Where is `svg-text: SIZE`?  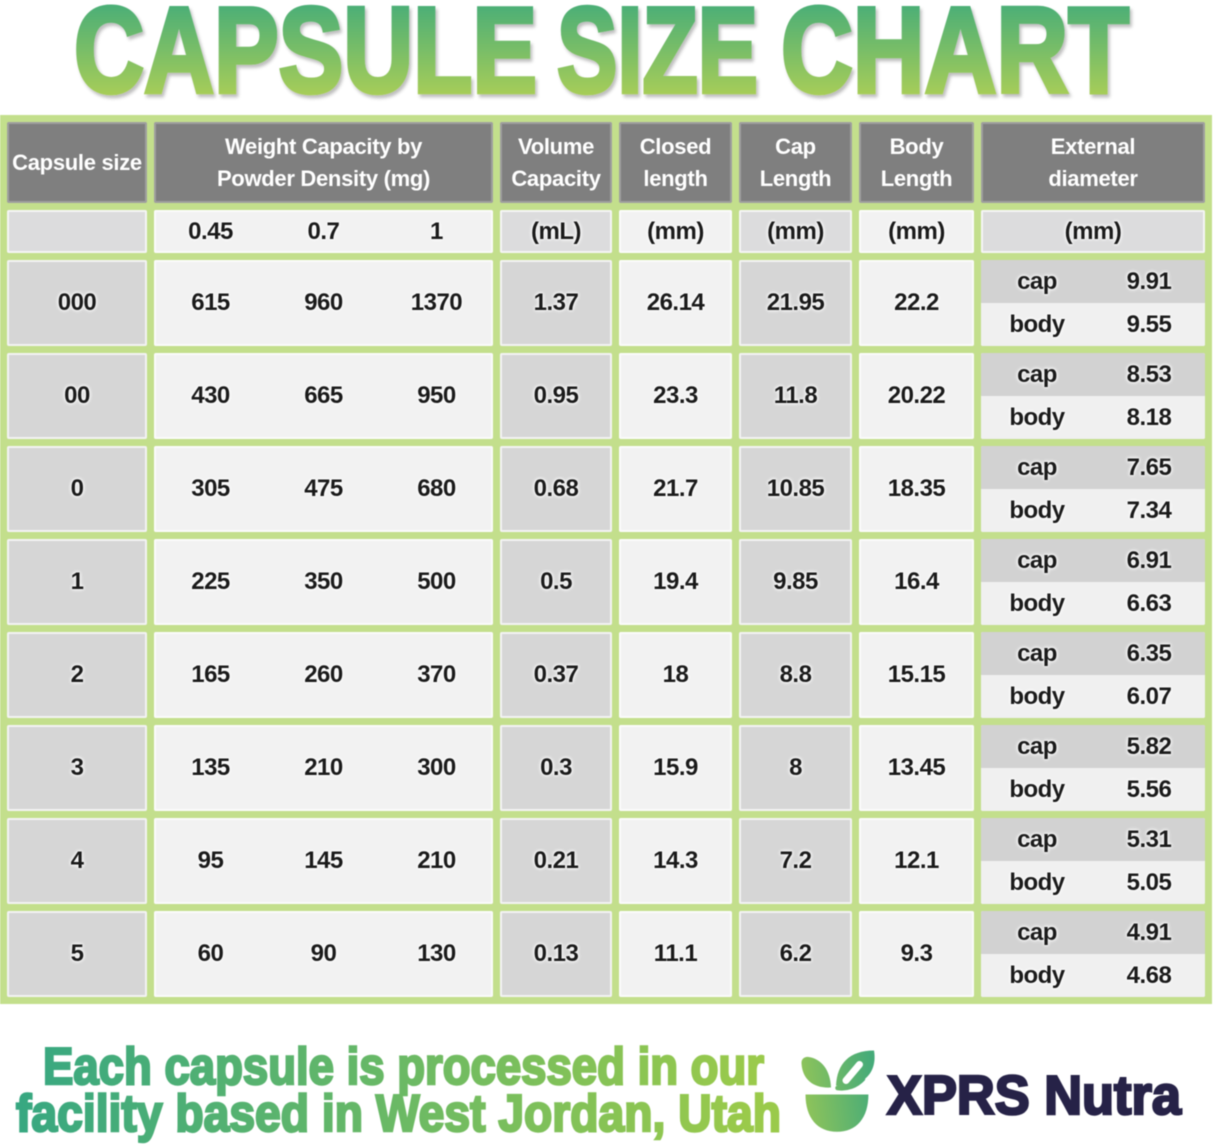 svg-text: SIZE is located at coordinates (657, 59).